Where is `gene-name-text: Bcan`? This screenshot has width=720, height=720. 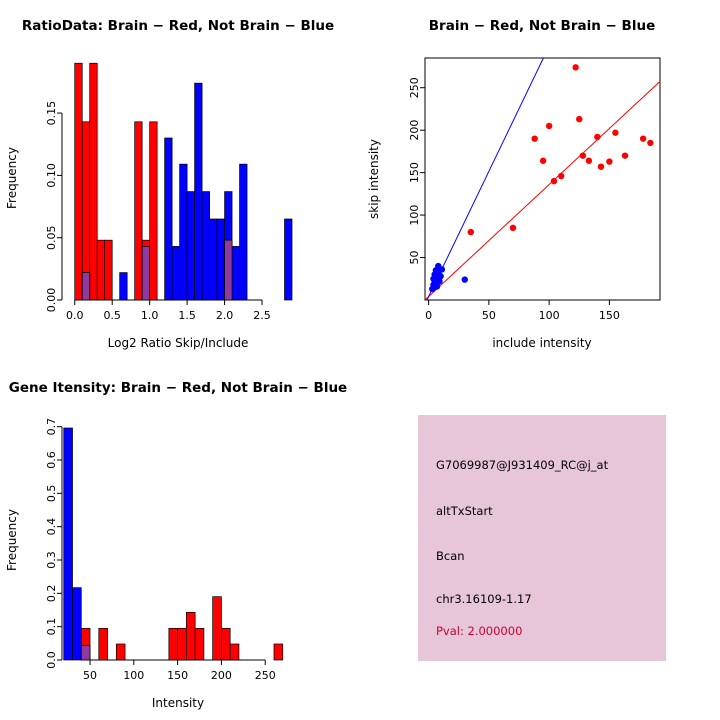 gene-name-text: Bcan is located at coordinates (450, 556).